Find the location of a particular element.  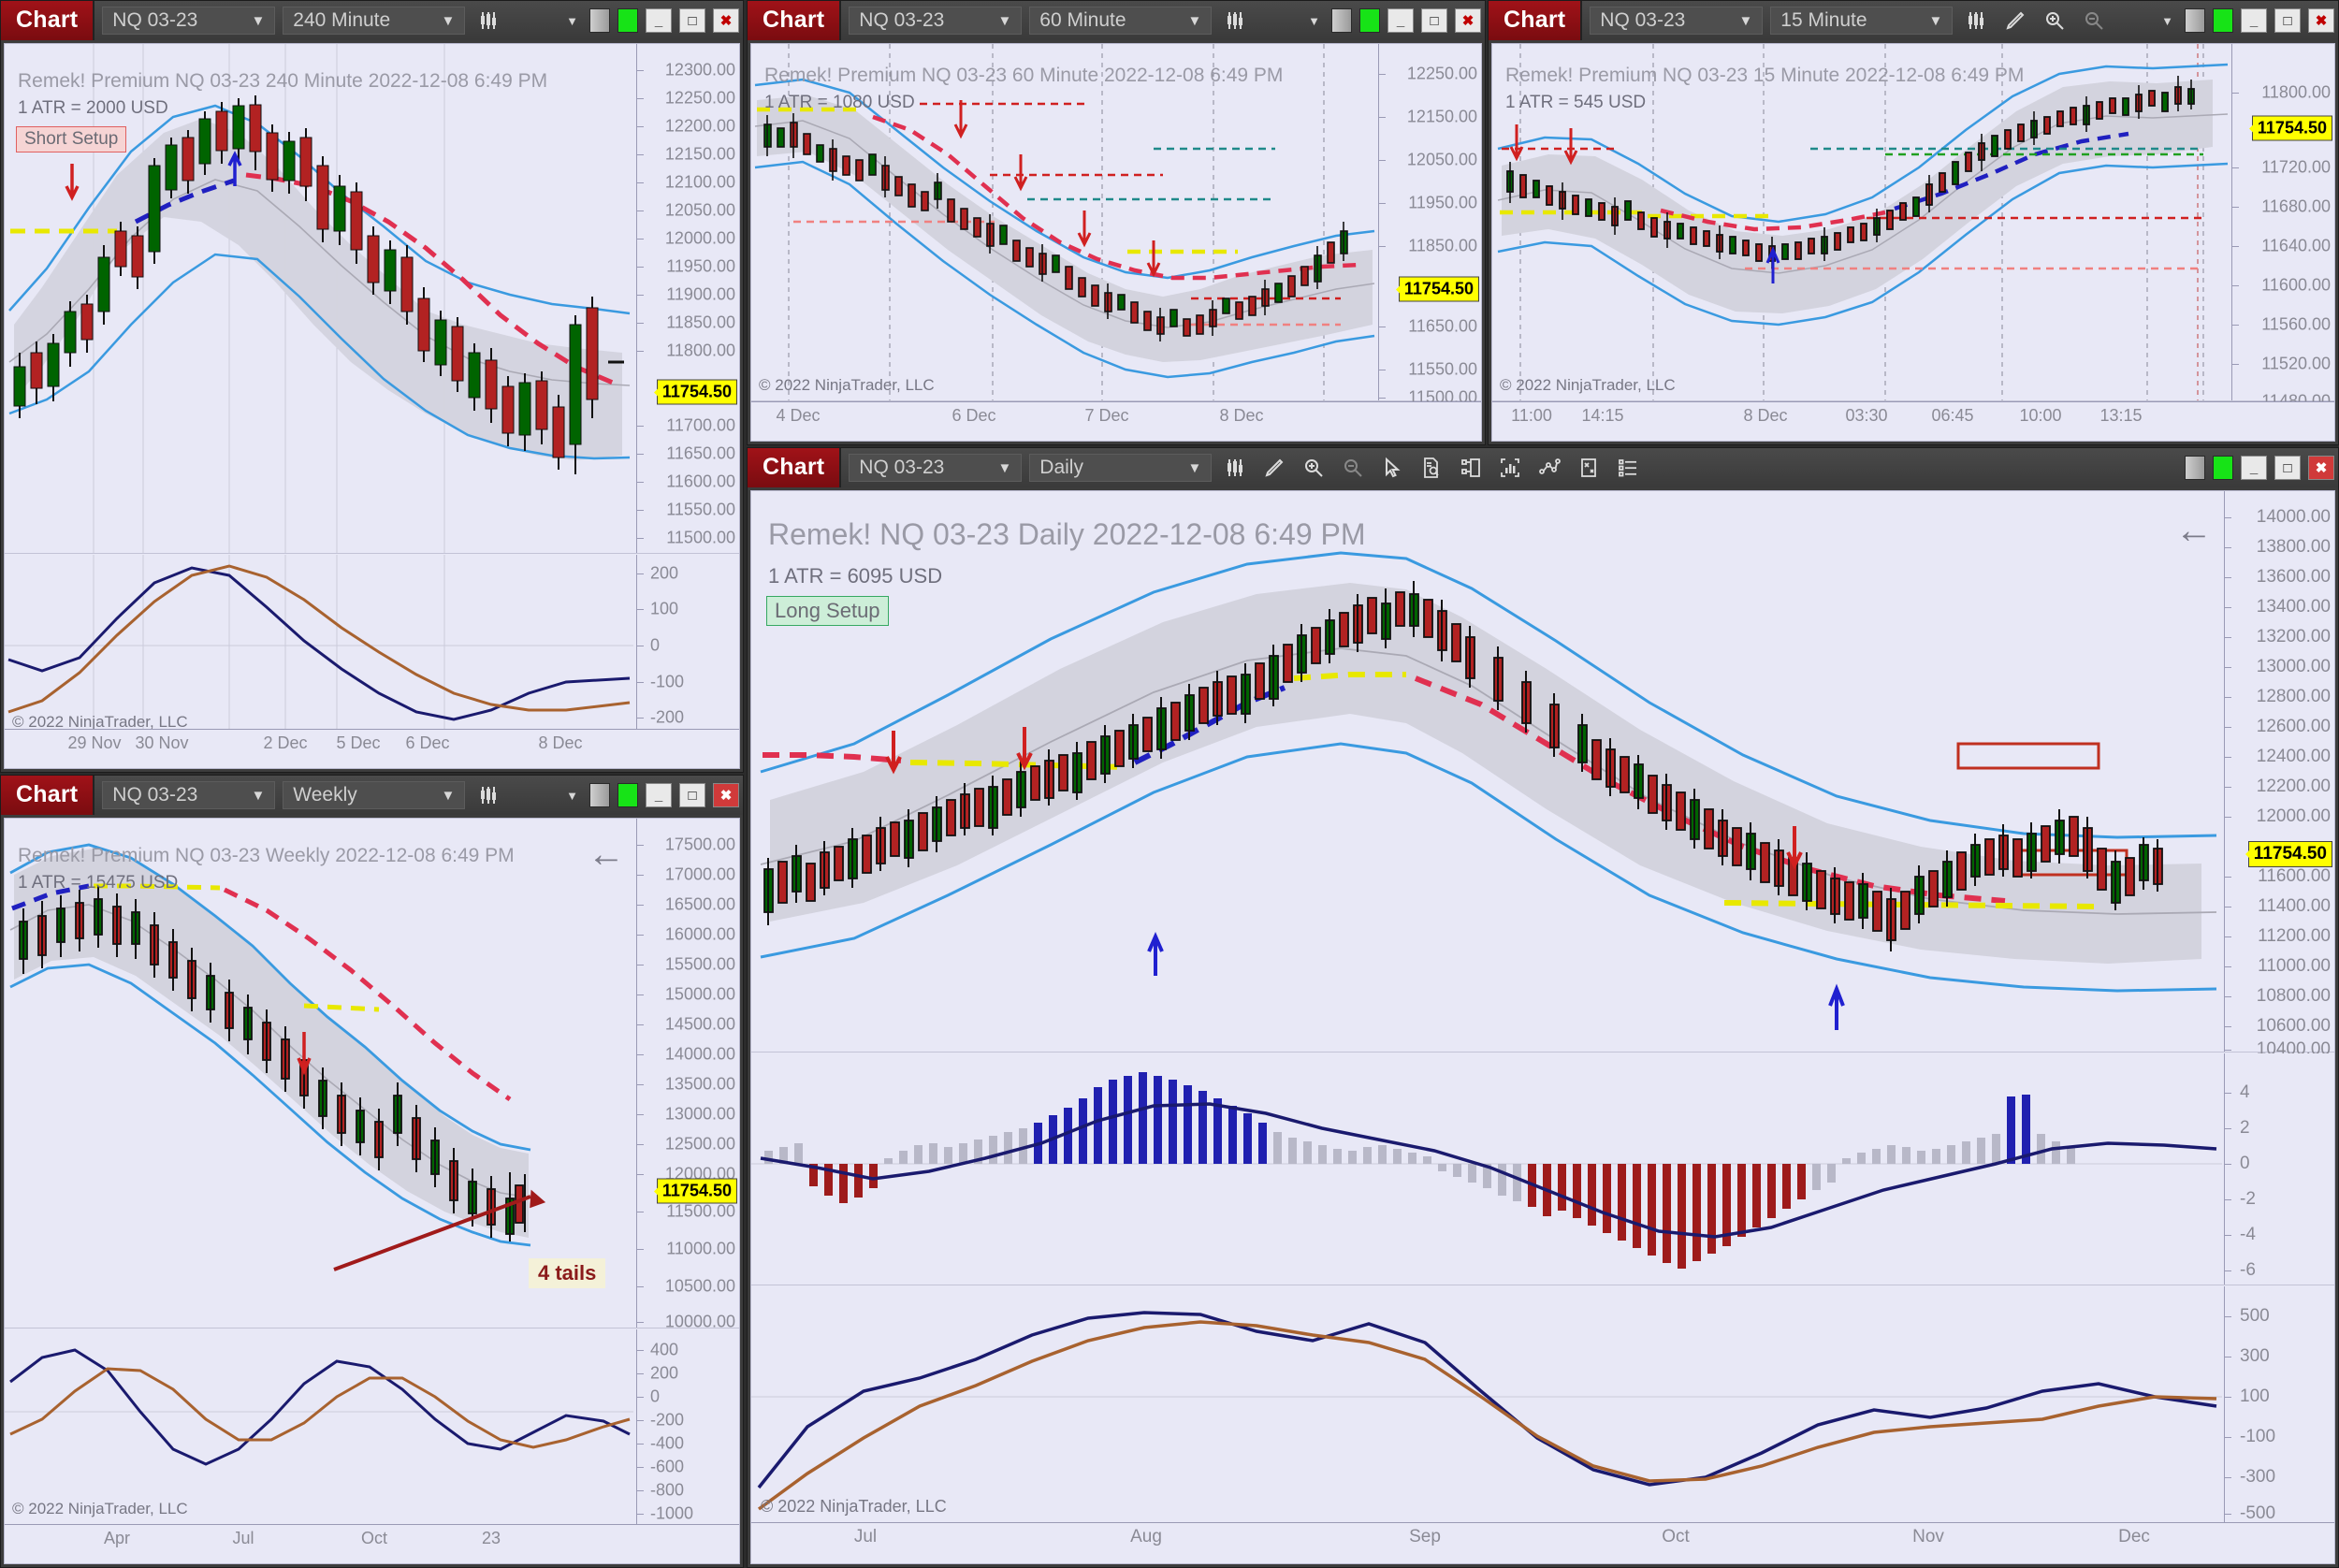

oscillator-axis-240min: 200 100 0 -100 -200 is located at coordinates (687, 646).